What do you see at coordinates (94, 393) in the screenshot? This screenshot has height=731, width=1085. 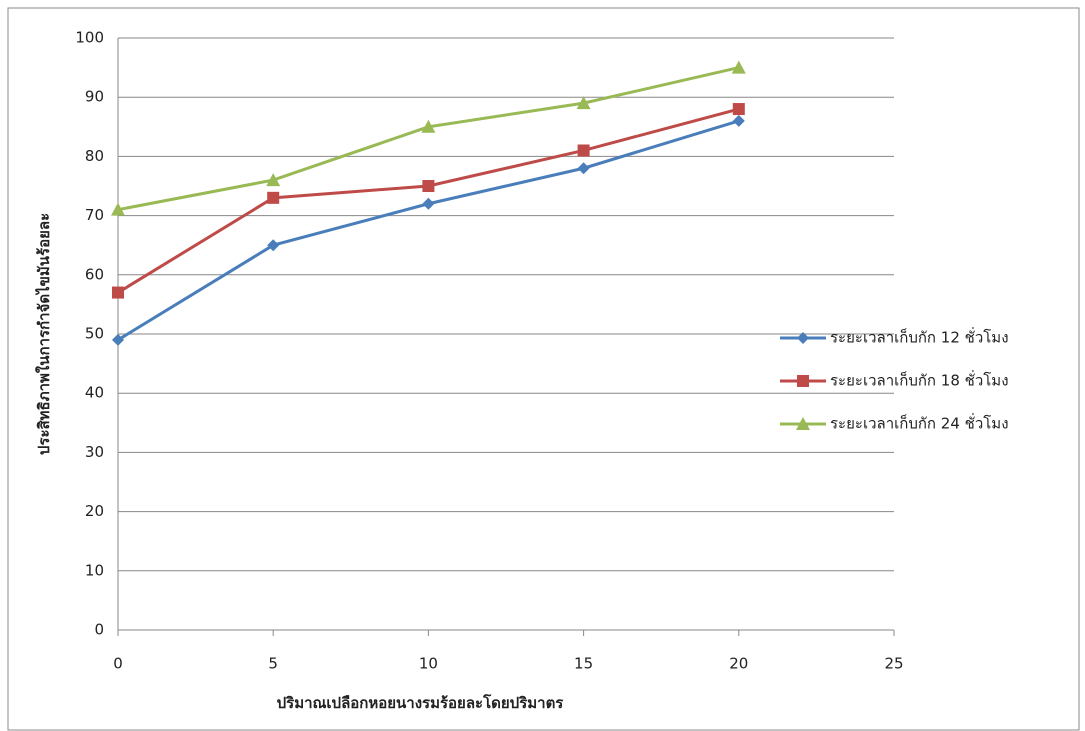 I see `y-tick-label: 40` at bounding box center [94, 393].